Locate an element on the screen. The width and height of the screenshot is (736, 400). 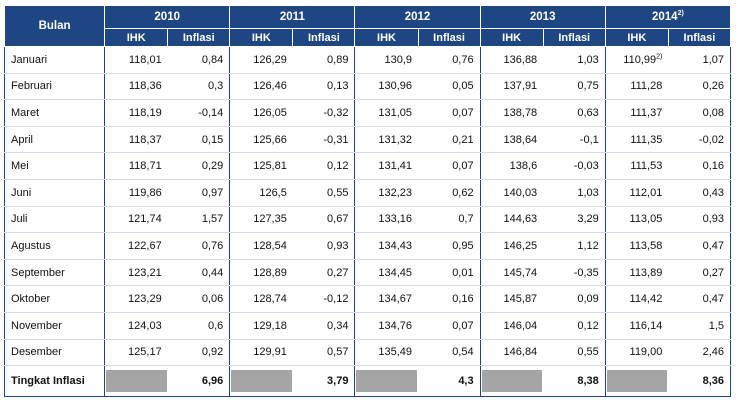
header-year-2014-label: 2014 is located at coordinates (664, 17).